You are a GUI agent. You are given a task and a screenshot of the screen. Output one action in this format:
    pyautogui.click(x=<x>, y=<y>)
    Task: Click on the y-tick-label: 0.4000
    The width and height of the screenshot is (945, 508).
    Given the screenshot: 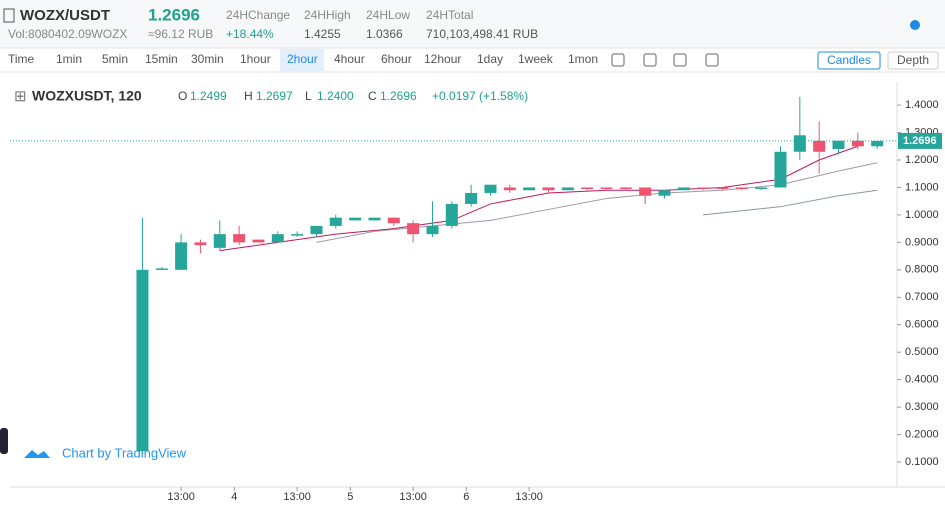 What is the action you would take?
    pyautogui.click(x=922, y=380)
    